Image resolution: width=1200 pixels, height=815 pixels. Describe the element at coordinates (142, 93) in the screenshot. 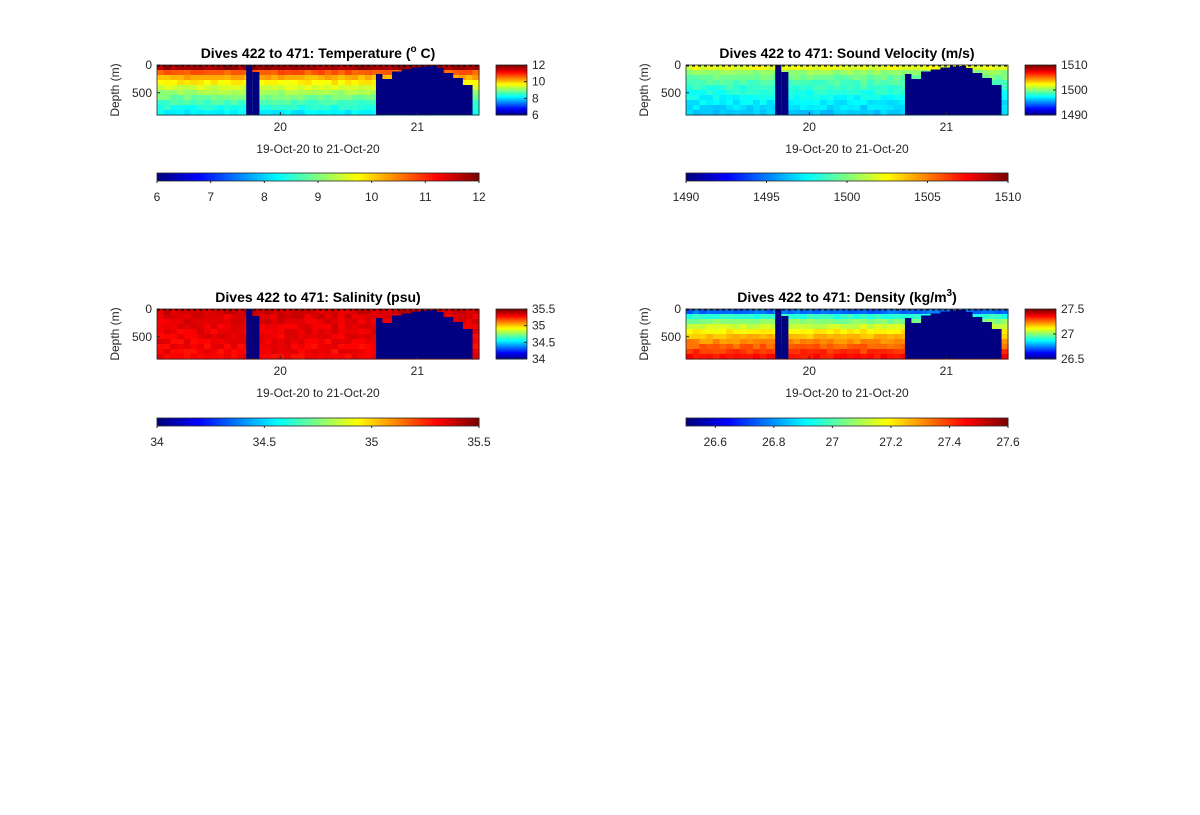

I see `temperature-ytick-label: 500` at that location.